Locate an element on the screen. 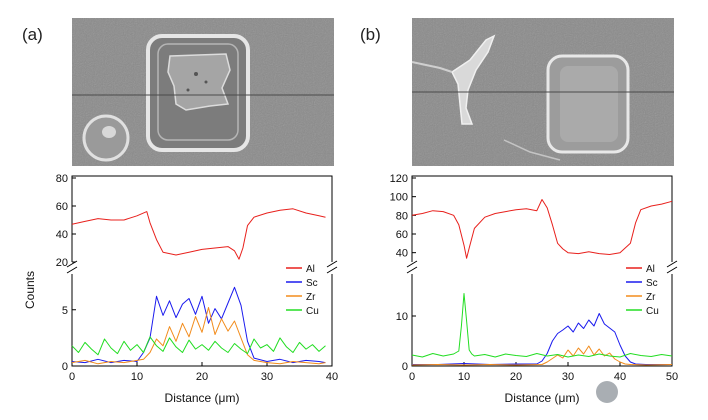 This screenshot has height=420, width=708. y-tick-label-upper-a: 80 is located at coordinates (62, 179).